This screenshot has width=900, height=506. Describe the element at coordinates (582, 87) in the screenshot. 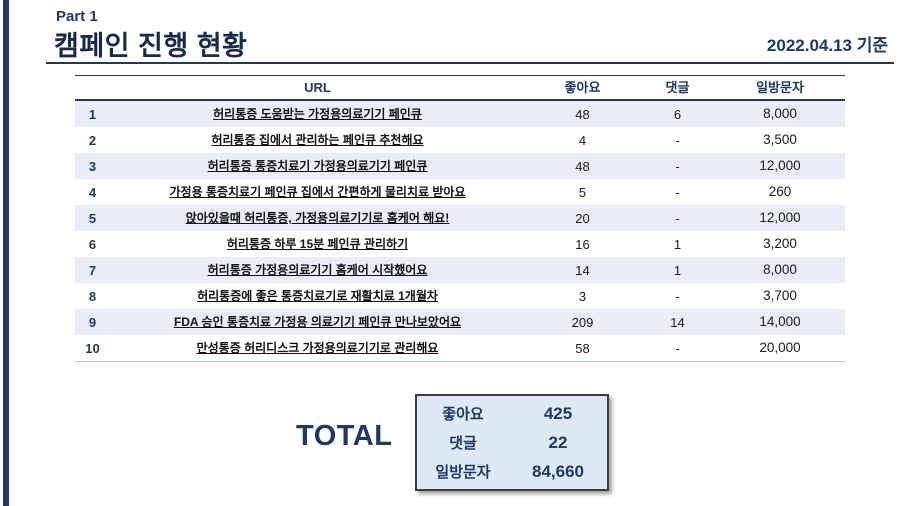

I see `col-header-likes: 좋아요` at that location.